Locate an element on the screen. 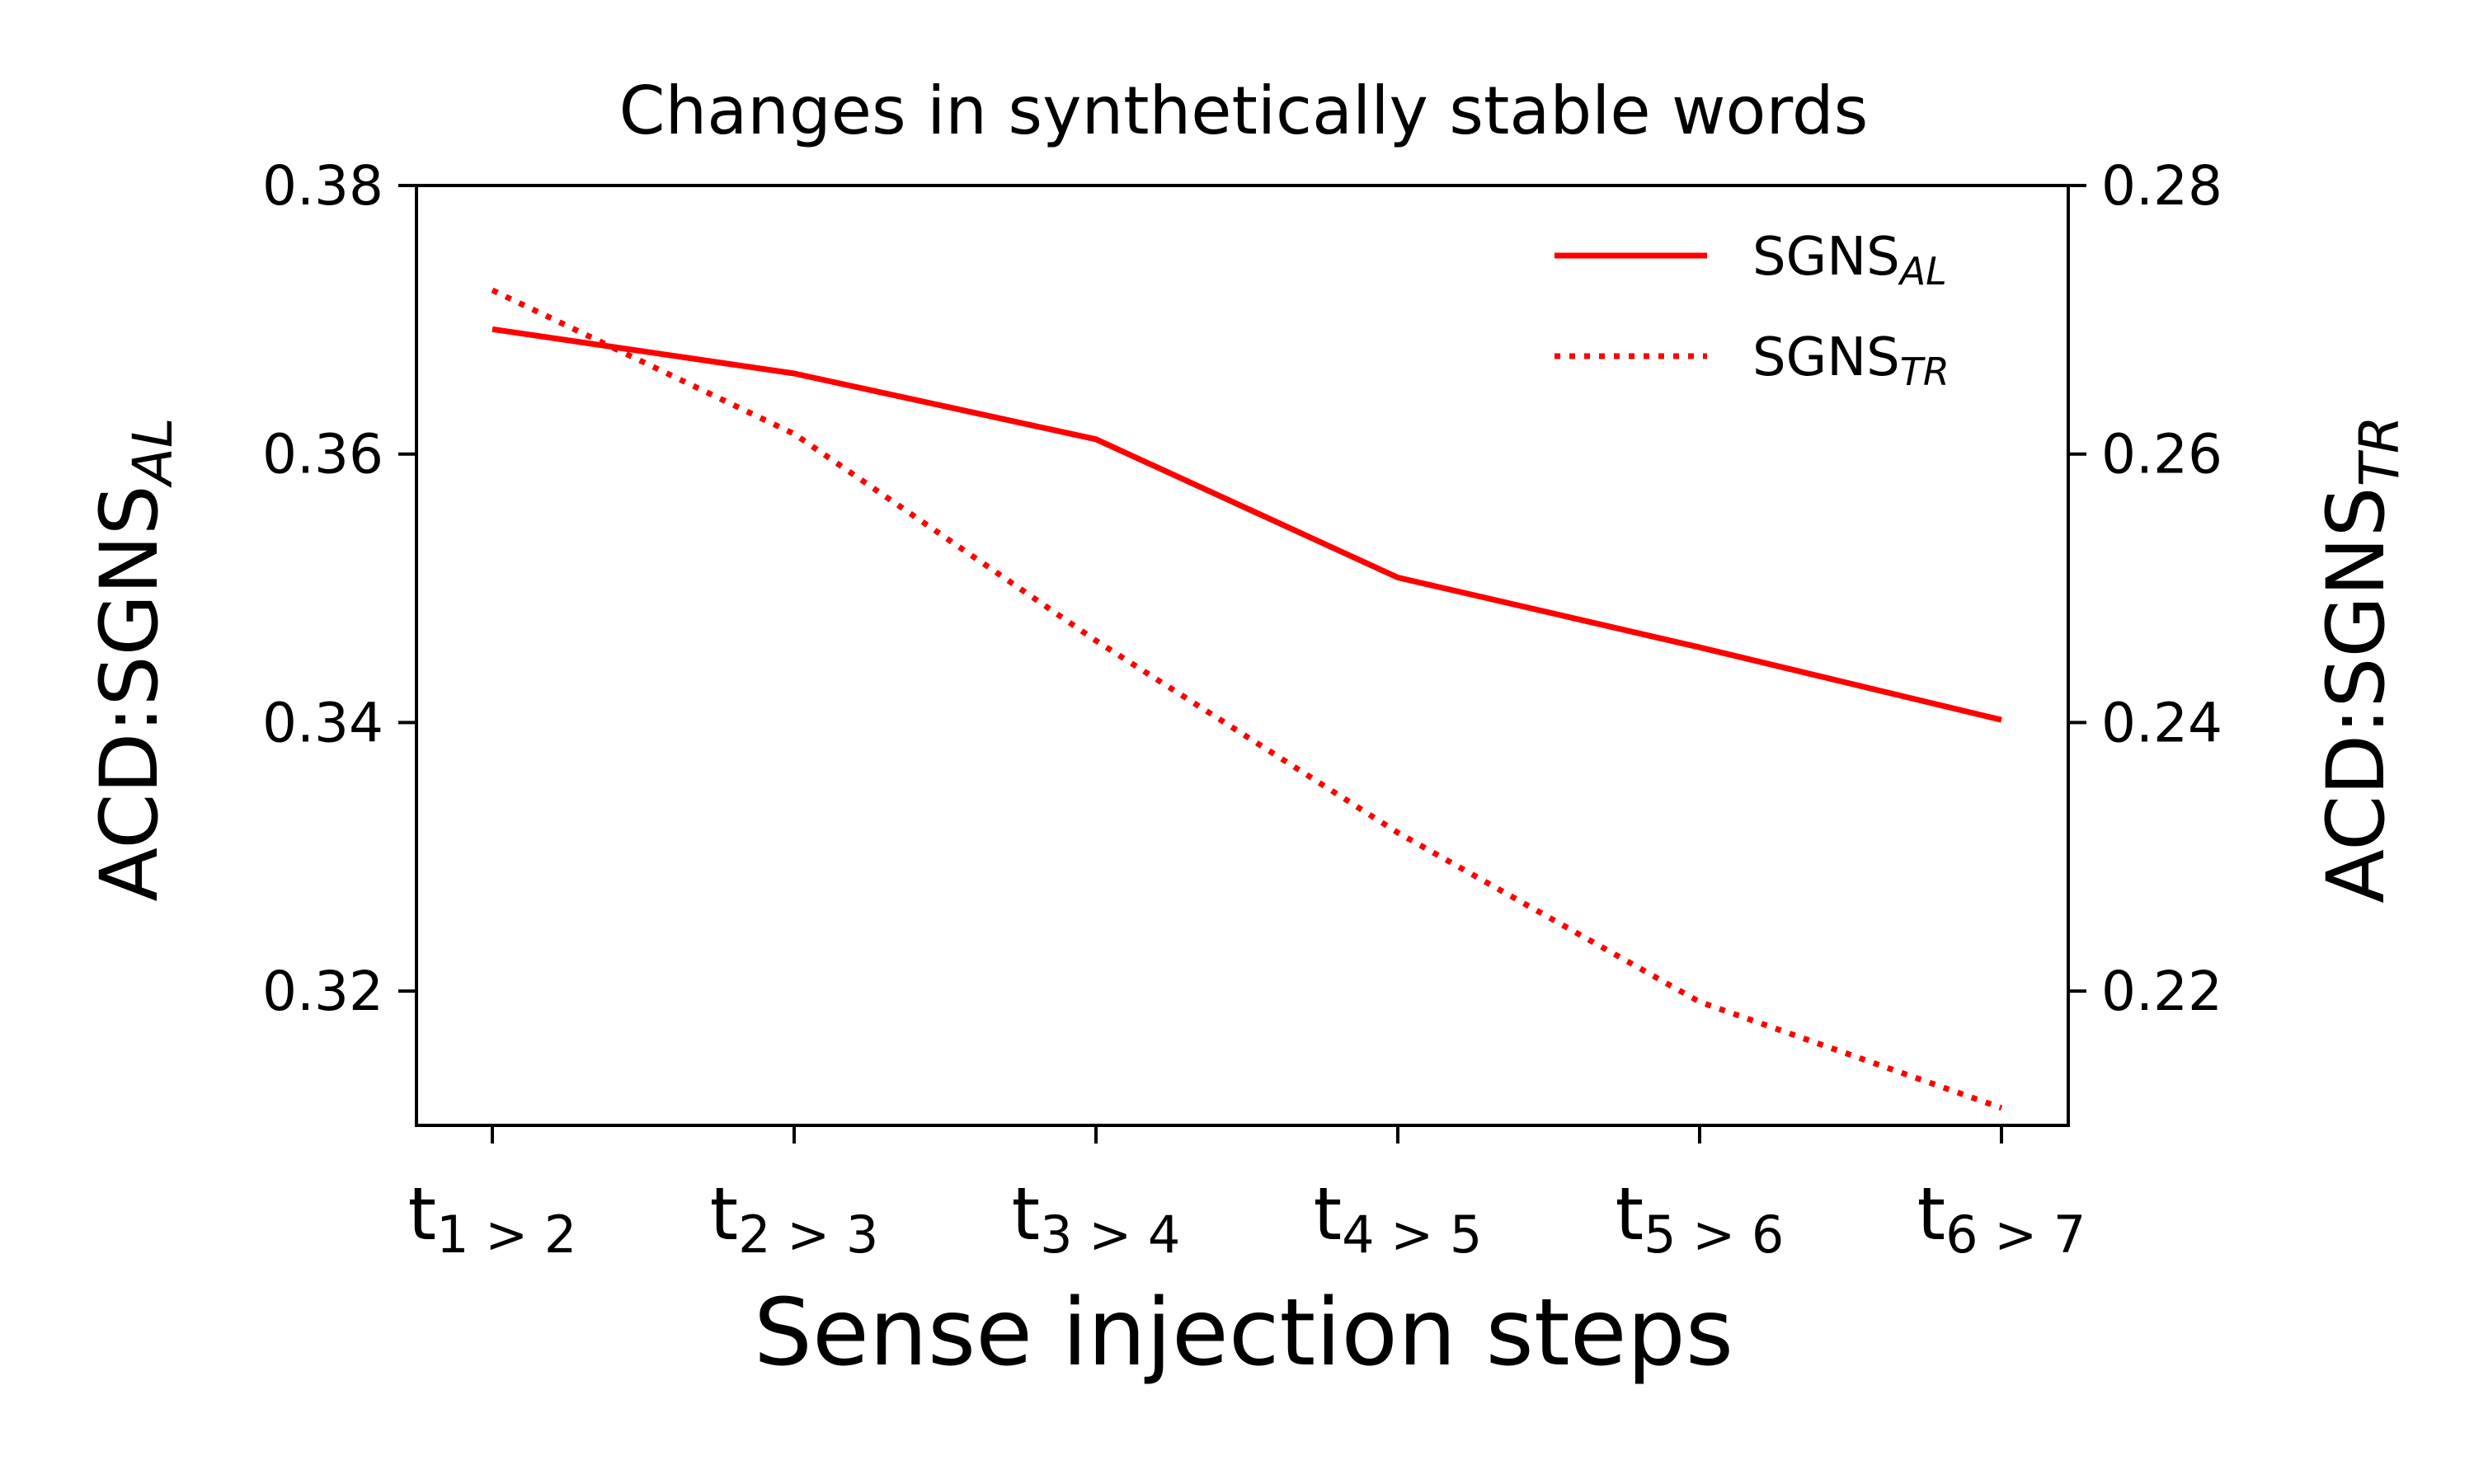 This screenshot has height=1484, width=2474. y-tick-label-right: 0.26 is located at coordinates (2161, 454).